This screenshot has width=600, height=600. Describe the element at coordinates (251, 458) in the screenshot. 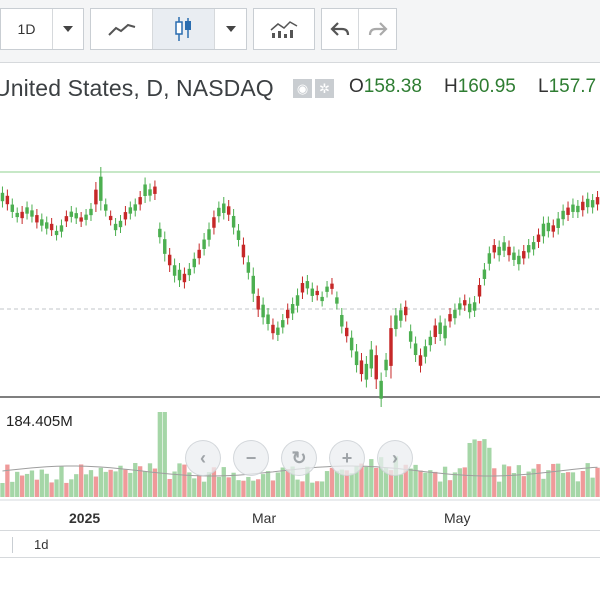

I see `zoom-out-icon: −` at that location.